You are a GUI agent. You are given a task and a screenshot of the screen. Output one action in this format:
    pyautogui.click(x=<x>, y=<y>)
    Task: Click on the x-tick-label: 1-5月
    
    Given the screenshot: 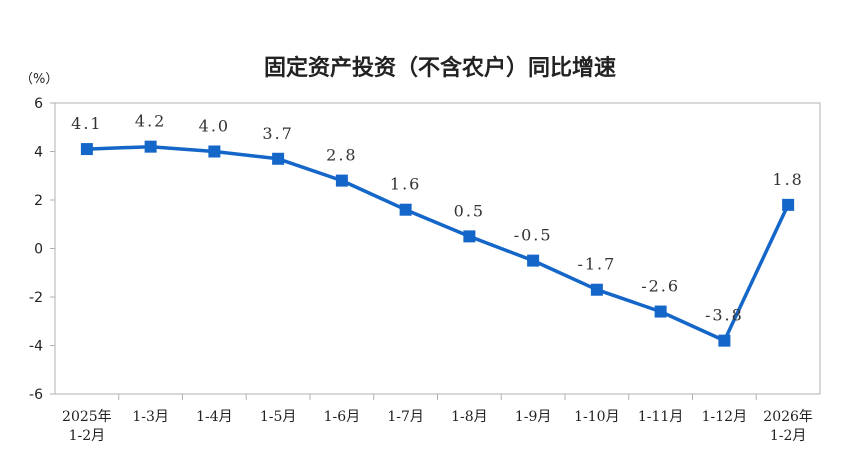 What is the action you would take?
    pyautogui.click(x=278, y=417)
    